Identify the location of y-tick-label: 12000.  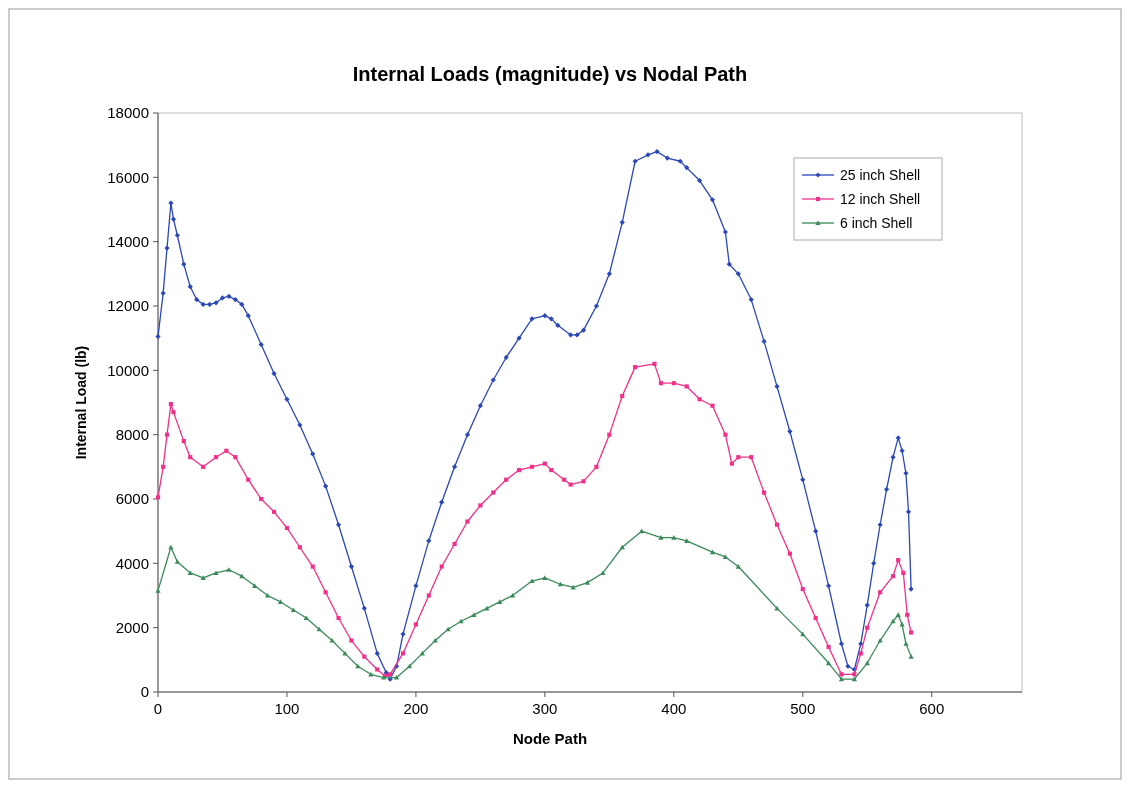
(128, 306).